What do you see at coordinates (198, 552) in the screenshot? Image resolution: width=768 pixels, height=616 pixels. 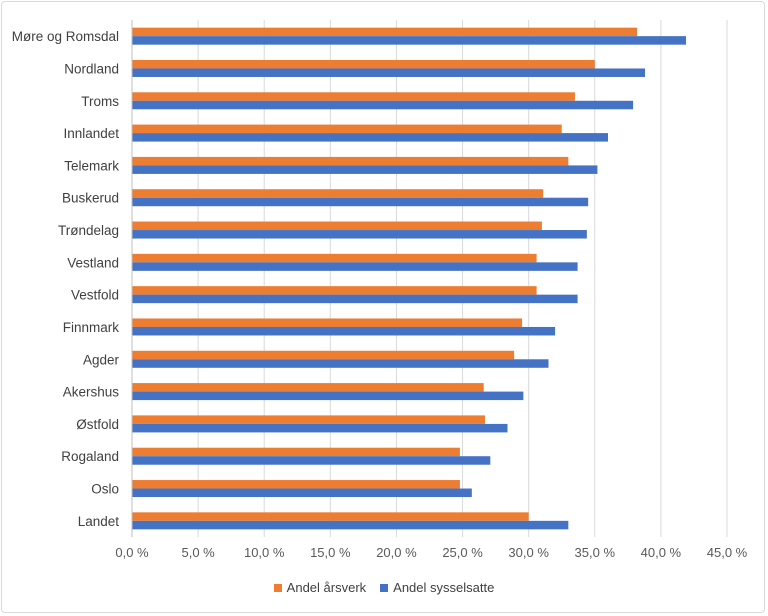 I see `x-tick-label: 5,0 %` at bounding box center [198, 552].